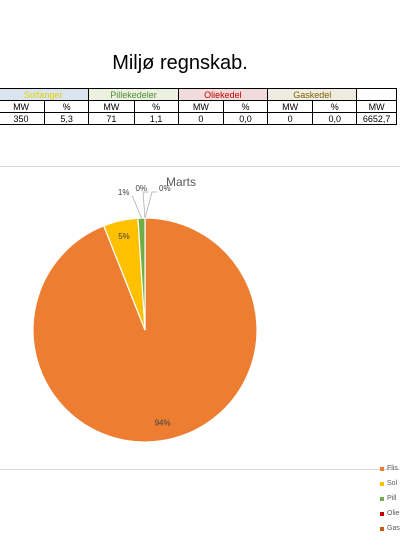  Describe the element at coordinates (165, 188) in the screenshot. I see `data-label-gaskedel: 0%` at that location.